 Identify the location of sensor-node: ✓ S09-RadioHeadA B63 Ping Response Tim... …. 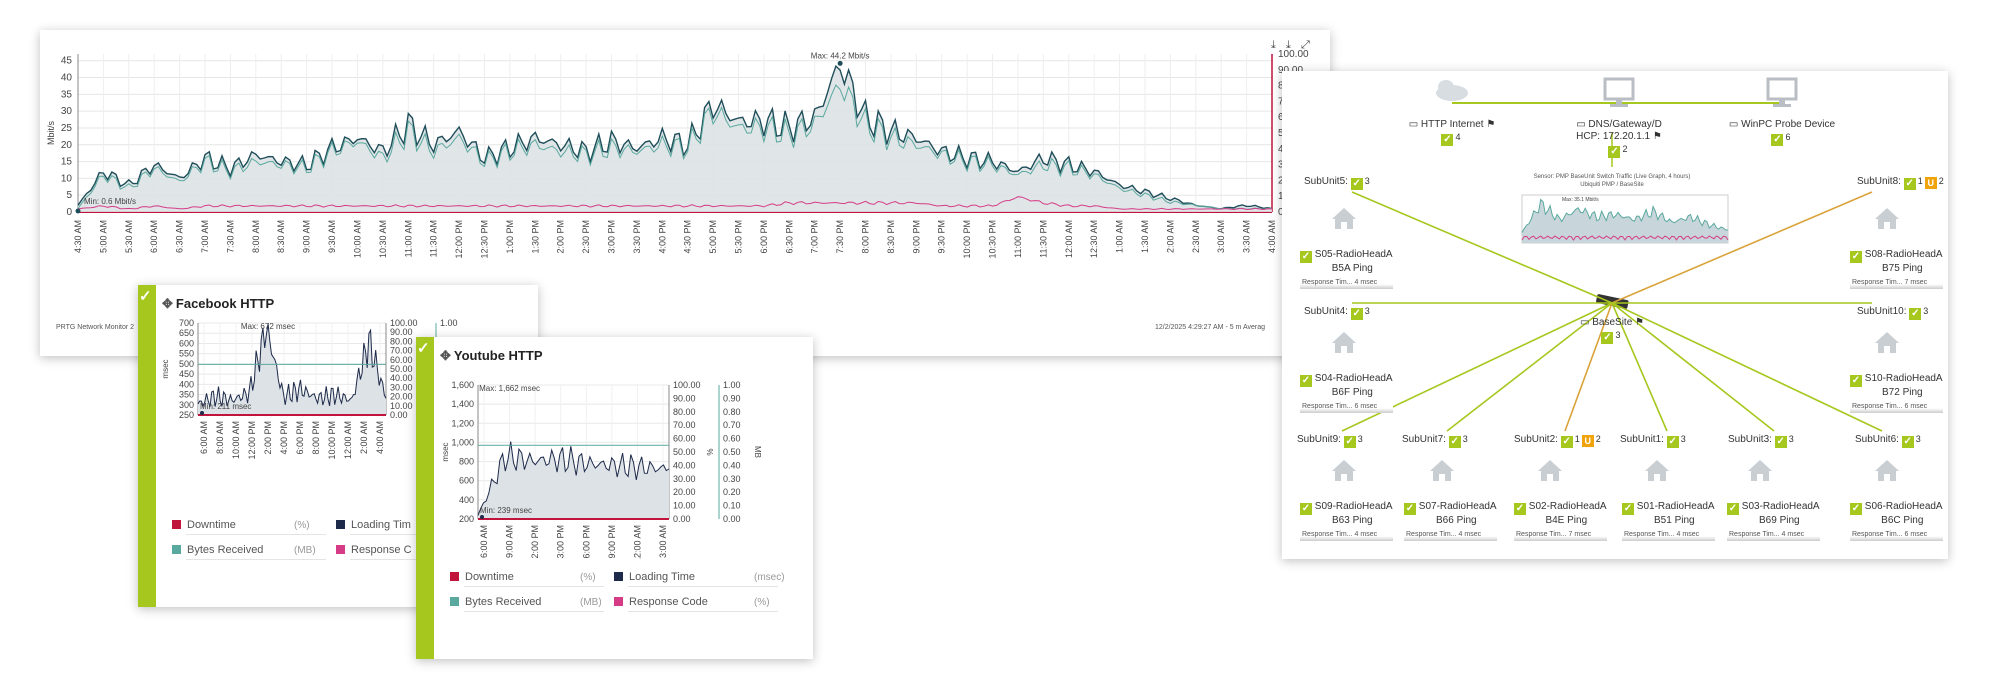
(1346, 521).